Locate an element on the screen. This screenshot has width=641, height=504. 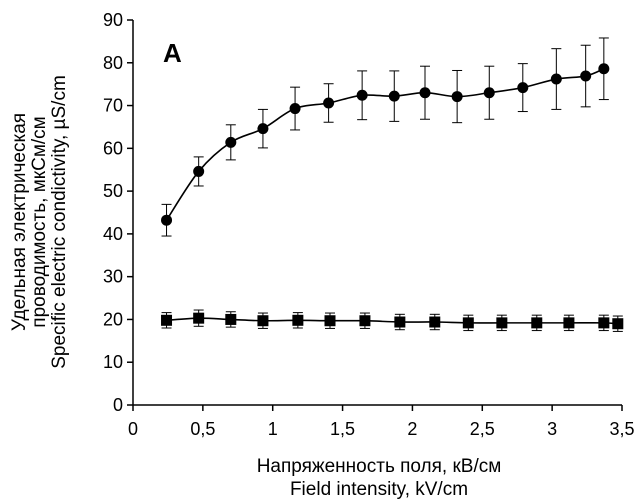
x-tick-label: 2 is located at coordinates (412, 429).